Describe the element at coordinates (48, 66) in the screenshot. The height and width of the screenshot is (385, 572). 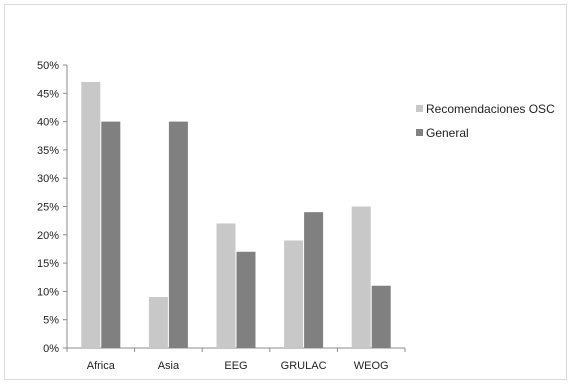
I see `y-tick-label: 50%` at that location.